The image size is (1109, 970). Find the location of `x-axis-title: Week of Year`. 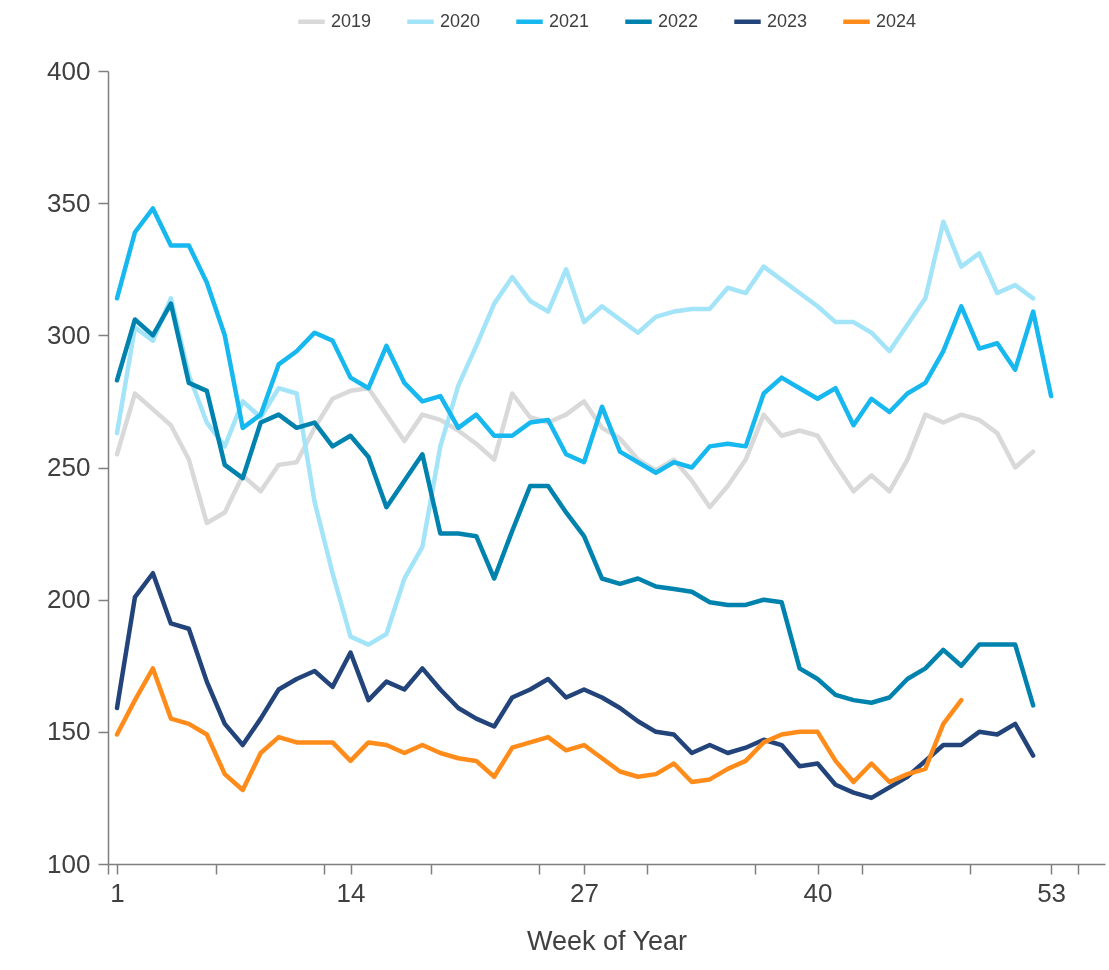

x-axis-title: Week of Year is located at coordinates (607, 940).